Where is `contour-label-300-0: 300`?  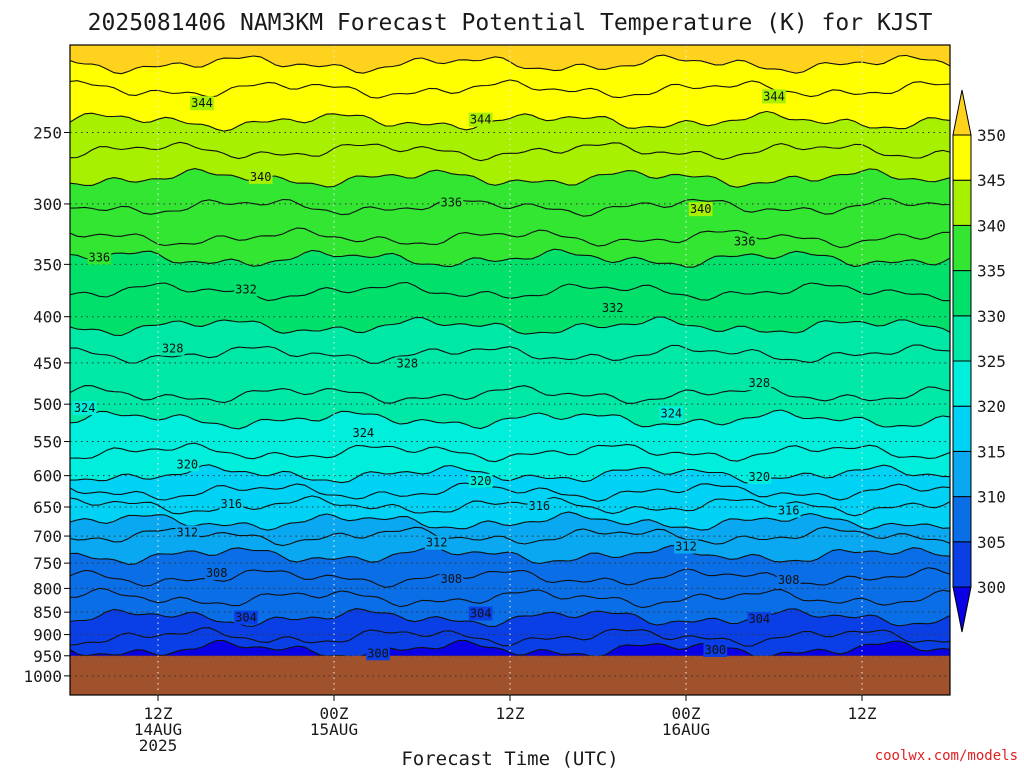
contour-label-300-0: 300 is located at coordinates (715, 650).